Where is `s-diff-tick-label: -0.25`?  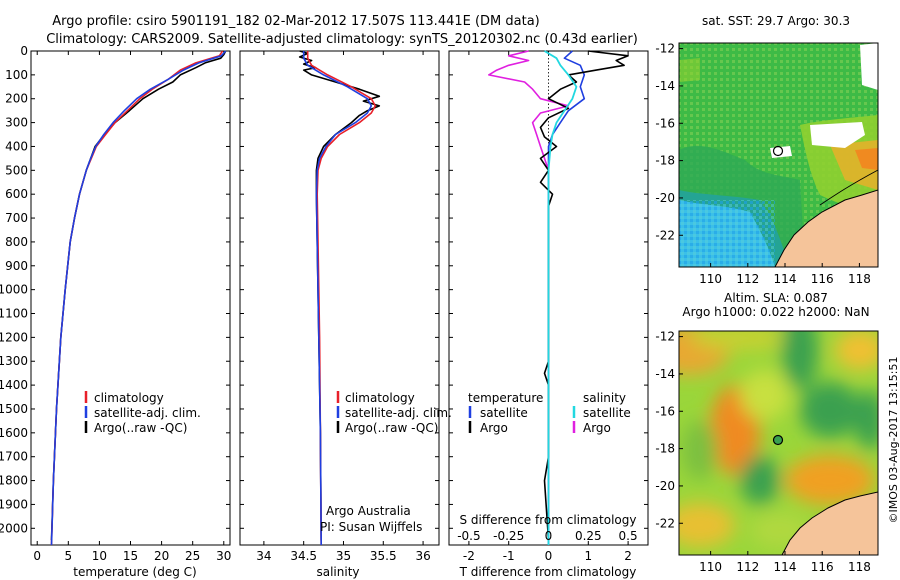 s-diff-tick-label: -0.25 is located at coordinates (508, 536).